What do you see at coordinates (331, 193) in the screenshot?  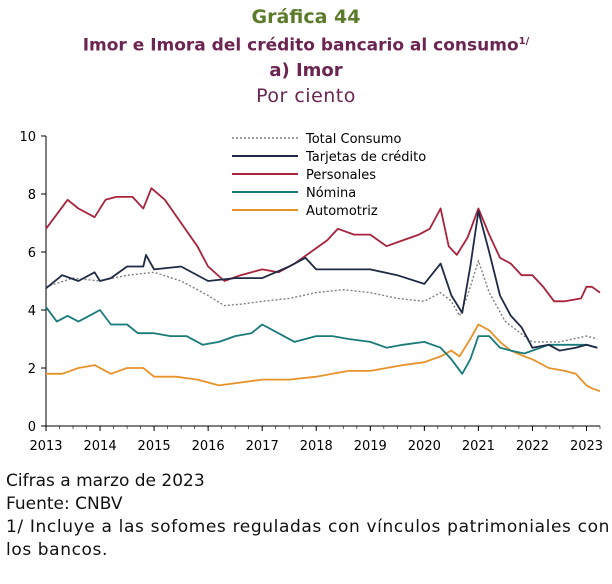 I see `legend-label: Nómina` at bounding box center [331, 193].